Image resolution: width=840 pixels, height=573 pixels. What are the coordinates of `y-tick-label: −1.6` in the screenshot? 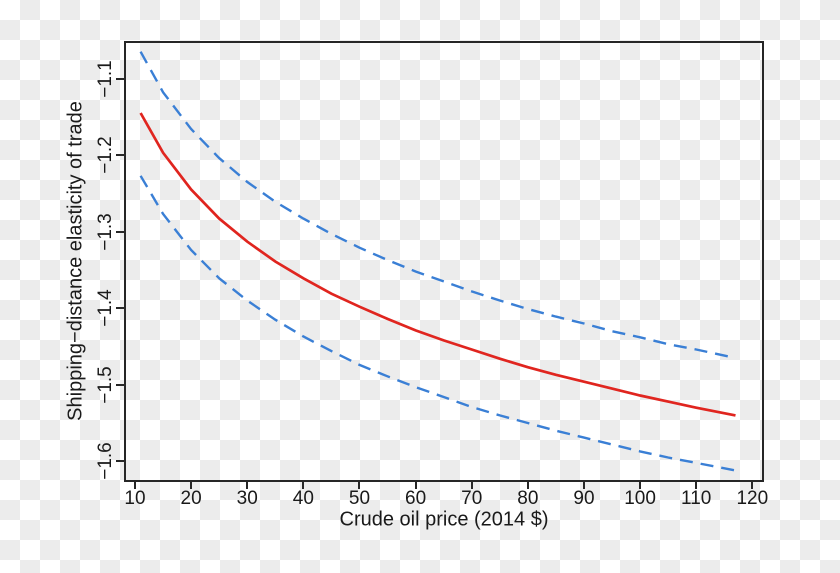 It's located at (105, 461).